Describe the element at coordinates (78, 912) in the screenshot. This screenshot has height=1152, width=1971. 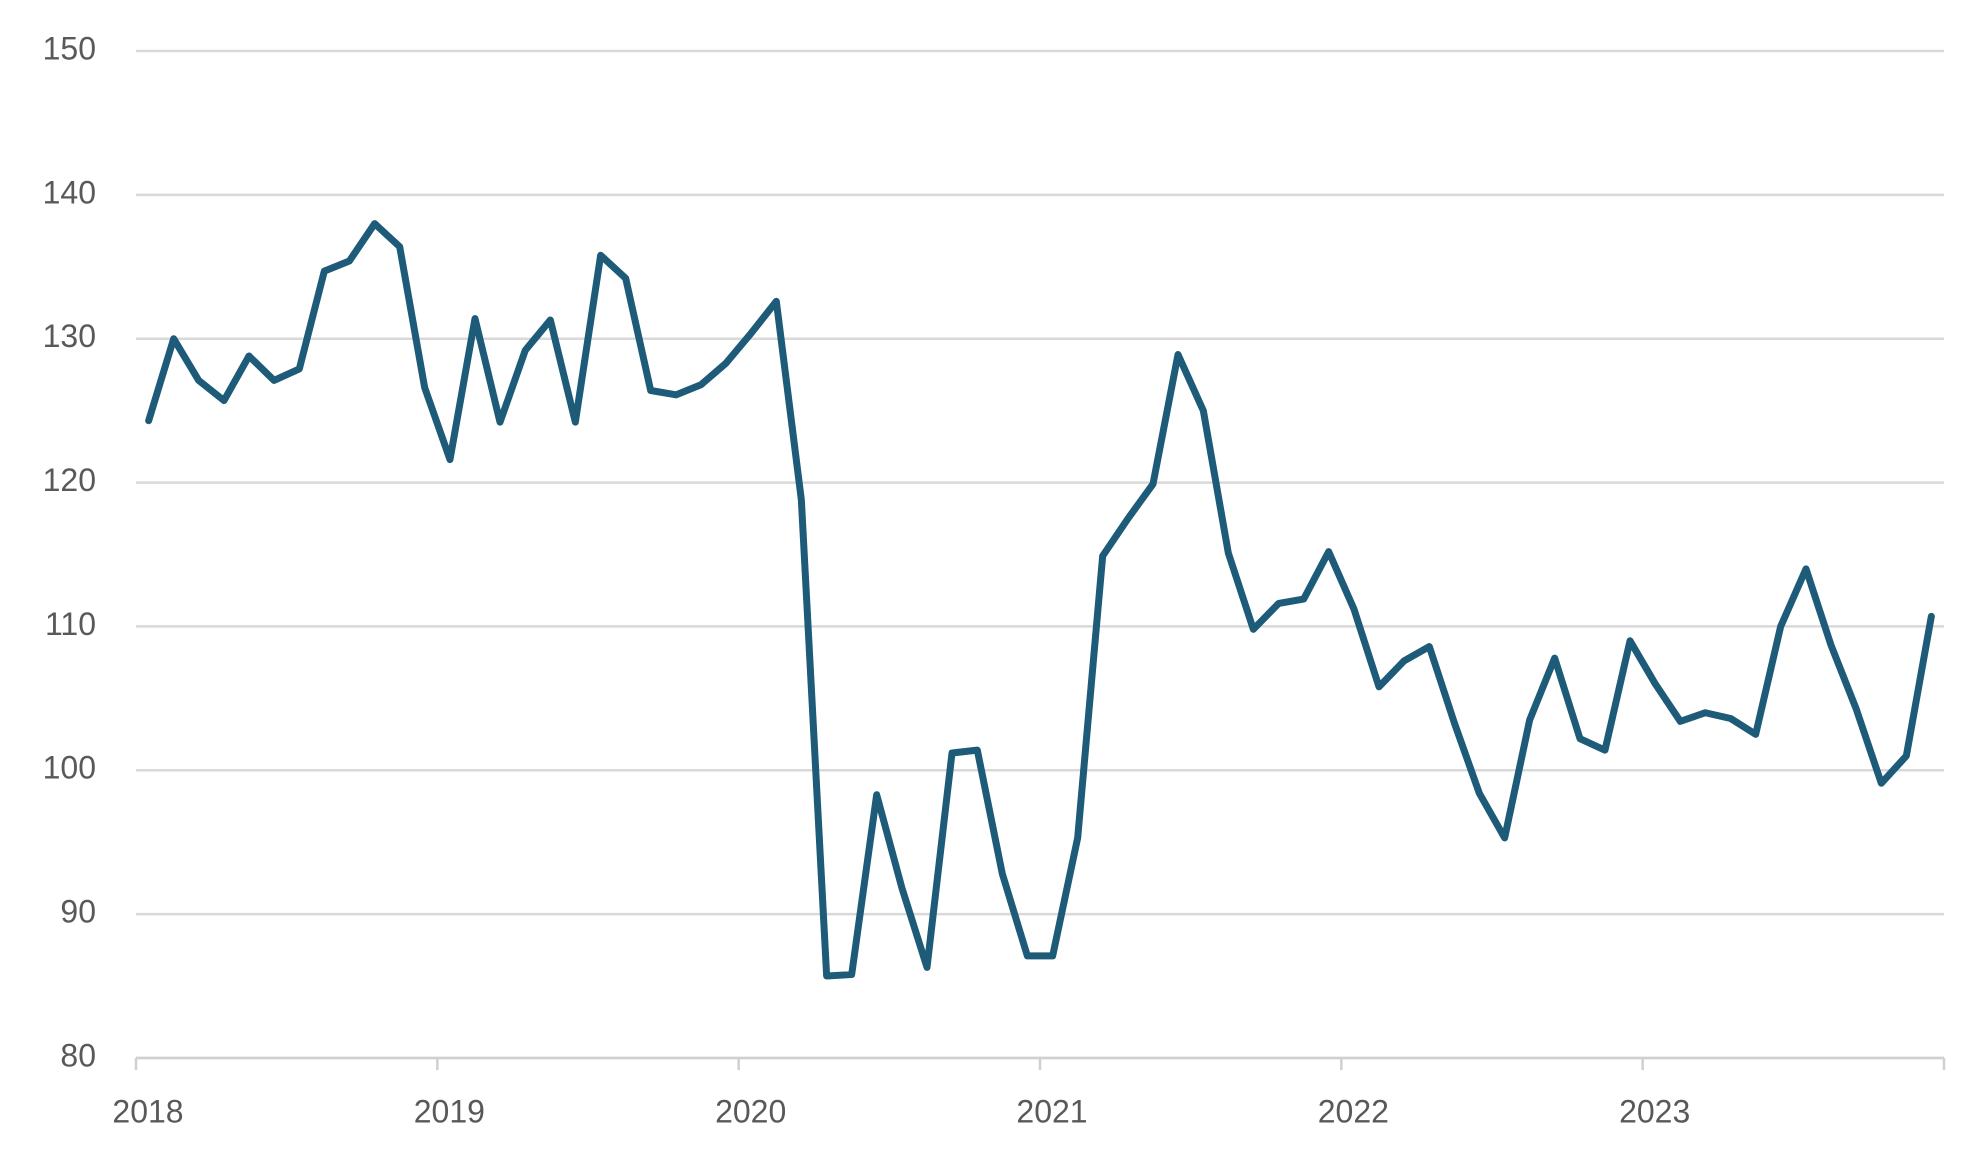
I see `y-tick-label: 90` at that location.